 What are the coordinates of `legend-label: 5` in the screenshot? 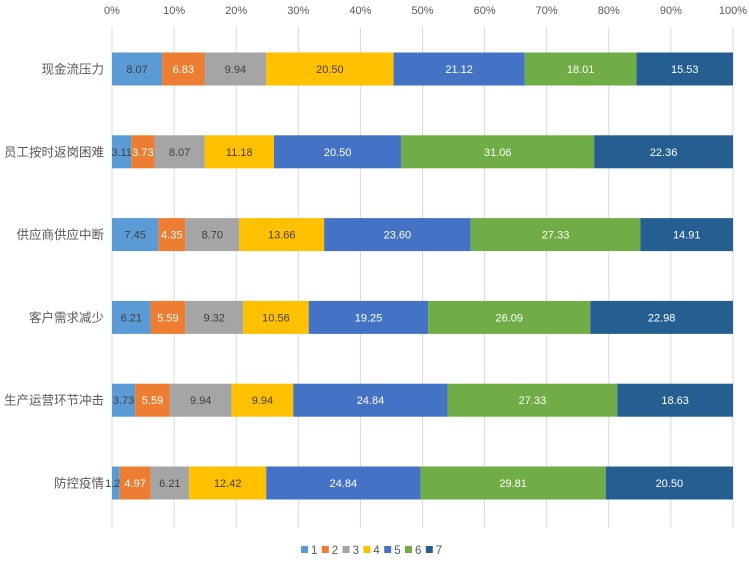 It's located at (397, 551).